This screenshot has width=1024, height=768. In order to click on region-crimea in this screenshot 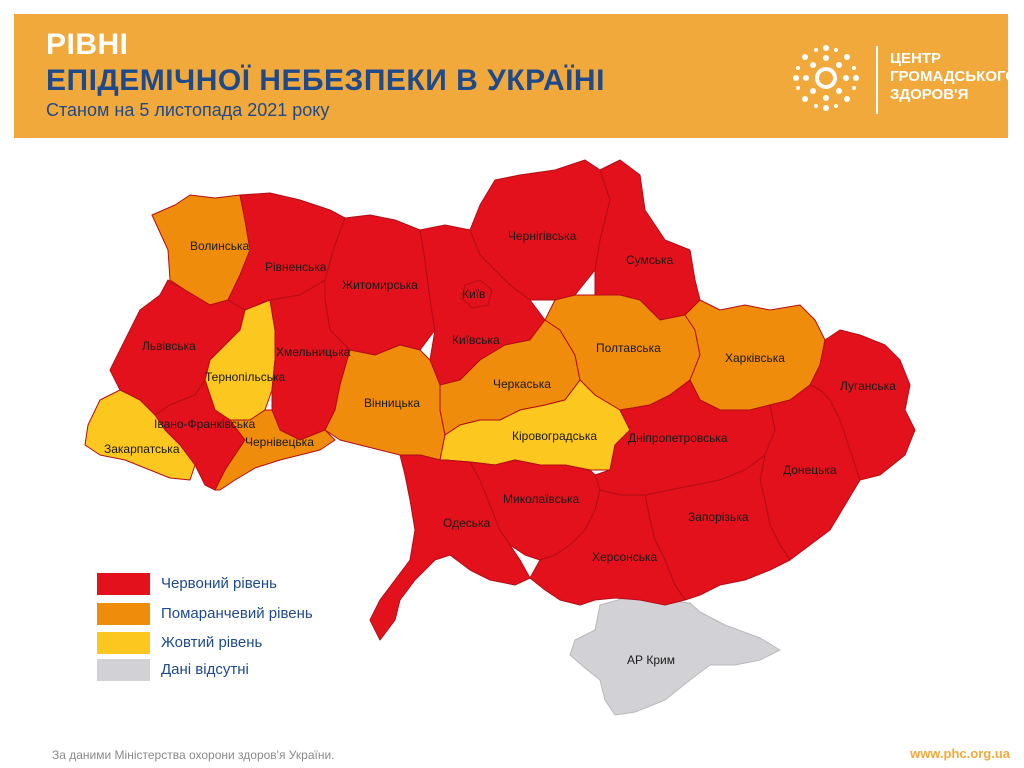, I will do `click(675, 656)`.